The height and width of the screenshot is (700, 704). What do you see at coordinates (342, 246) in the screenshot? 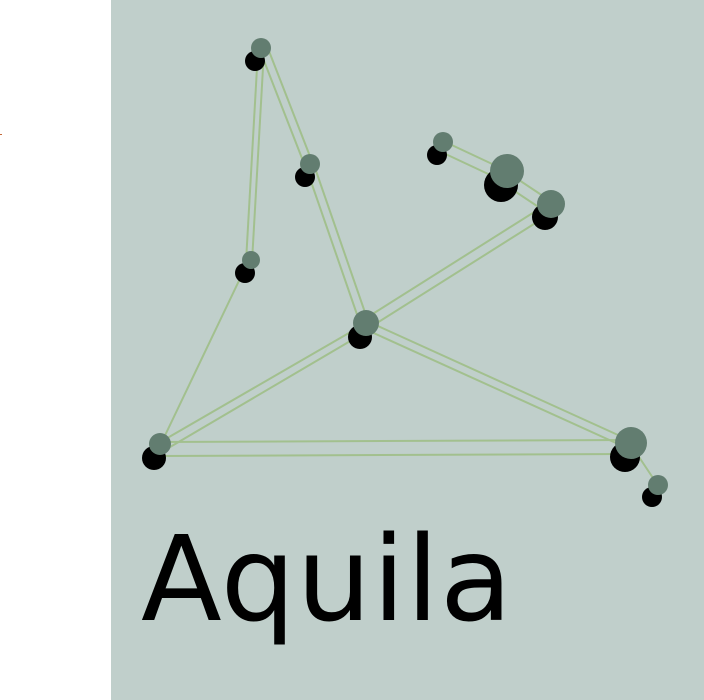
I see `line-c2` at bounding box center [342, 246].